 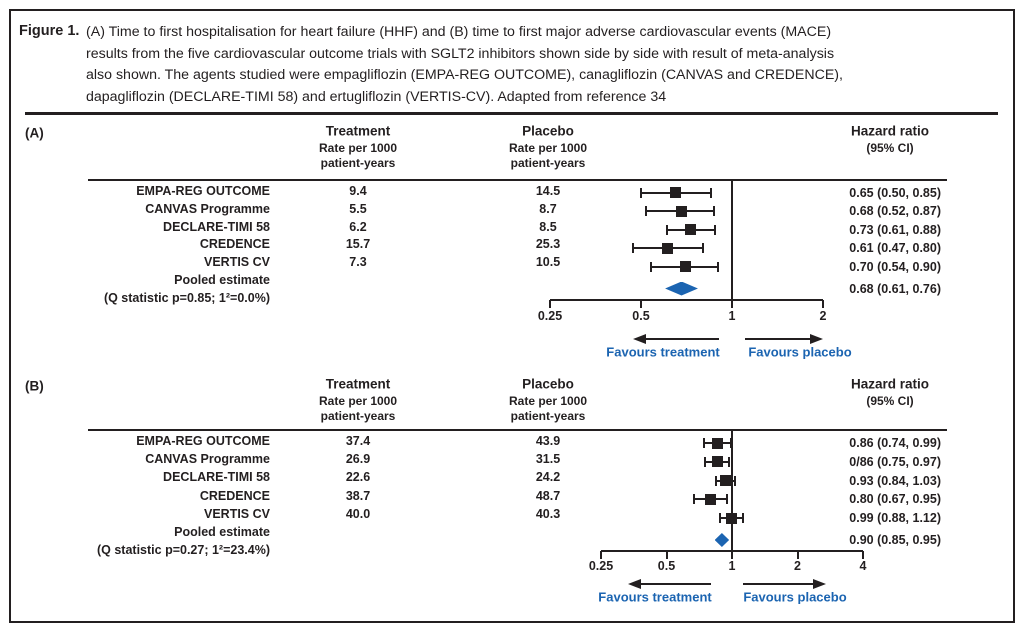 What do you see at coordinates (895, 461) in the screenshot?
I see `hazard-ratio-value: 0/86 (0.75, 0.97)` at bounding box center [895, 461].